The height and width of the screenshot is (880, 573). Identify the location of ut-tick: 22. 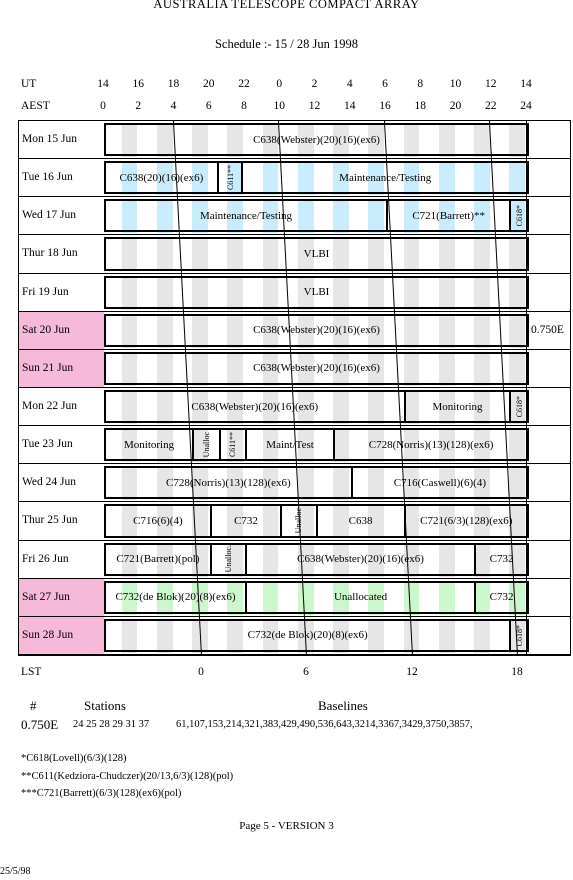
(244, 84).